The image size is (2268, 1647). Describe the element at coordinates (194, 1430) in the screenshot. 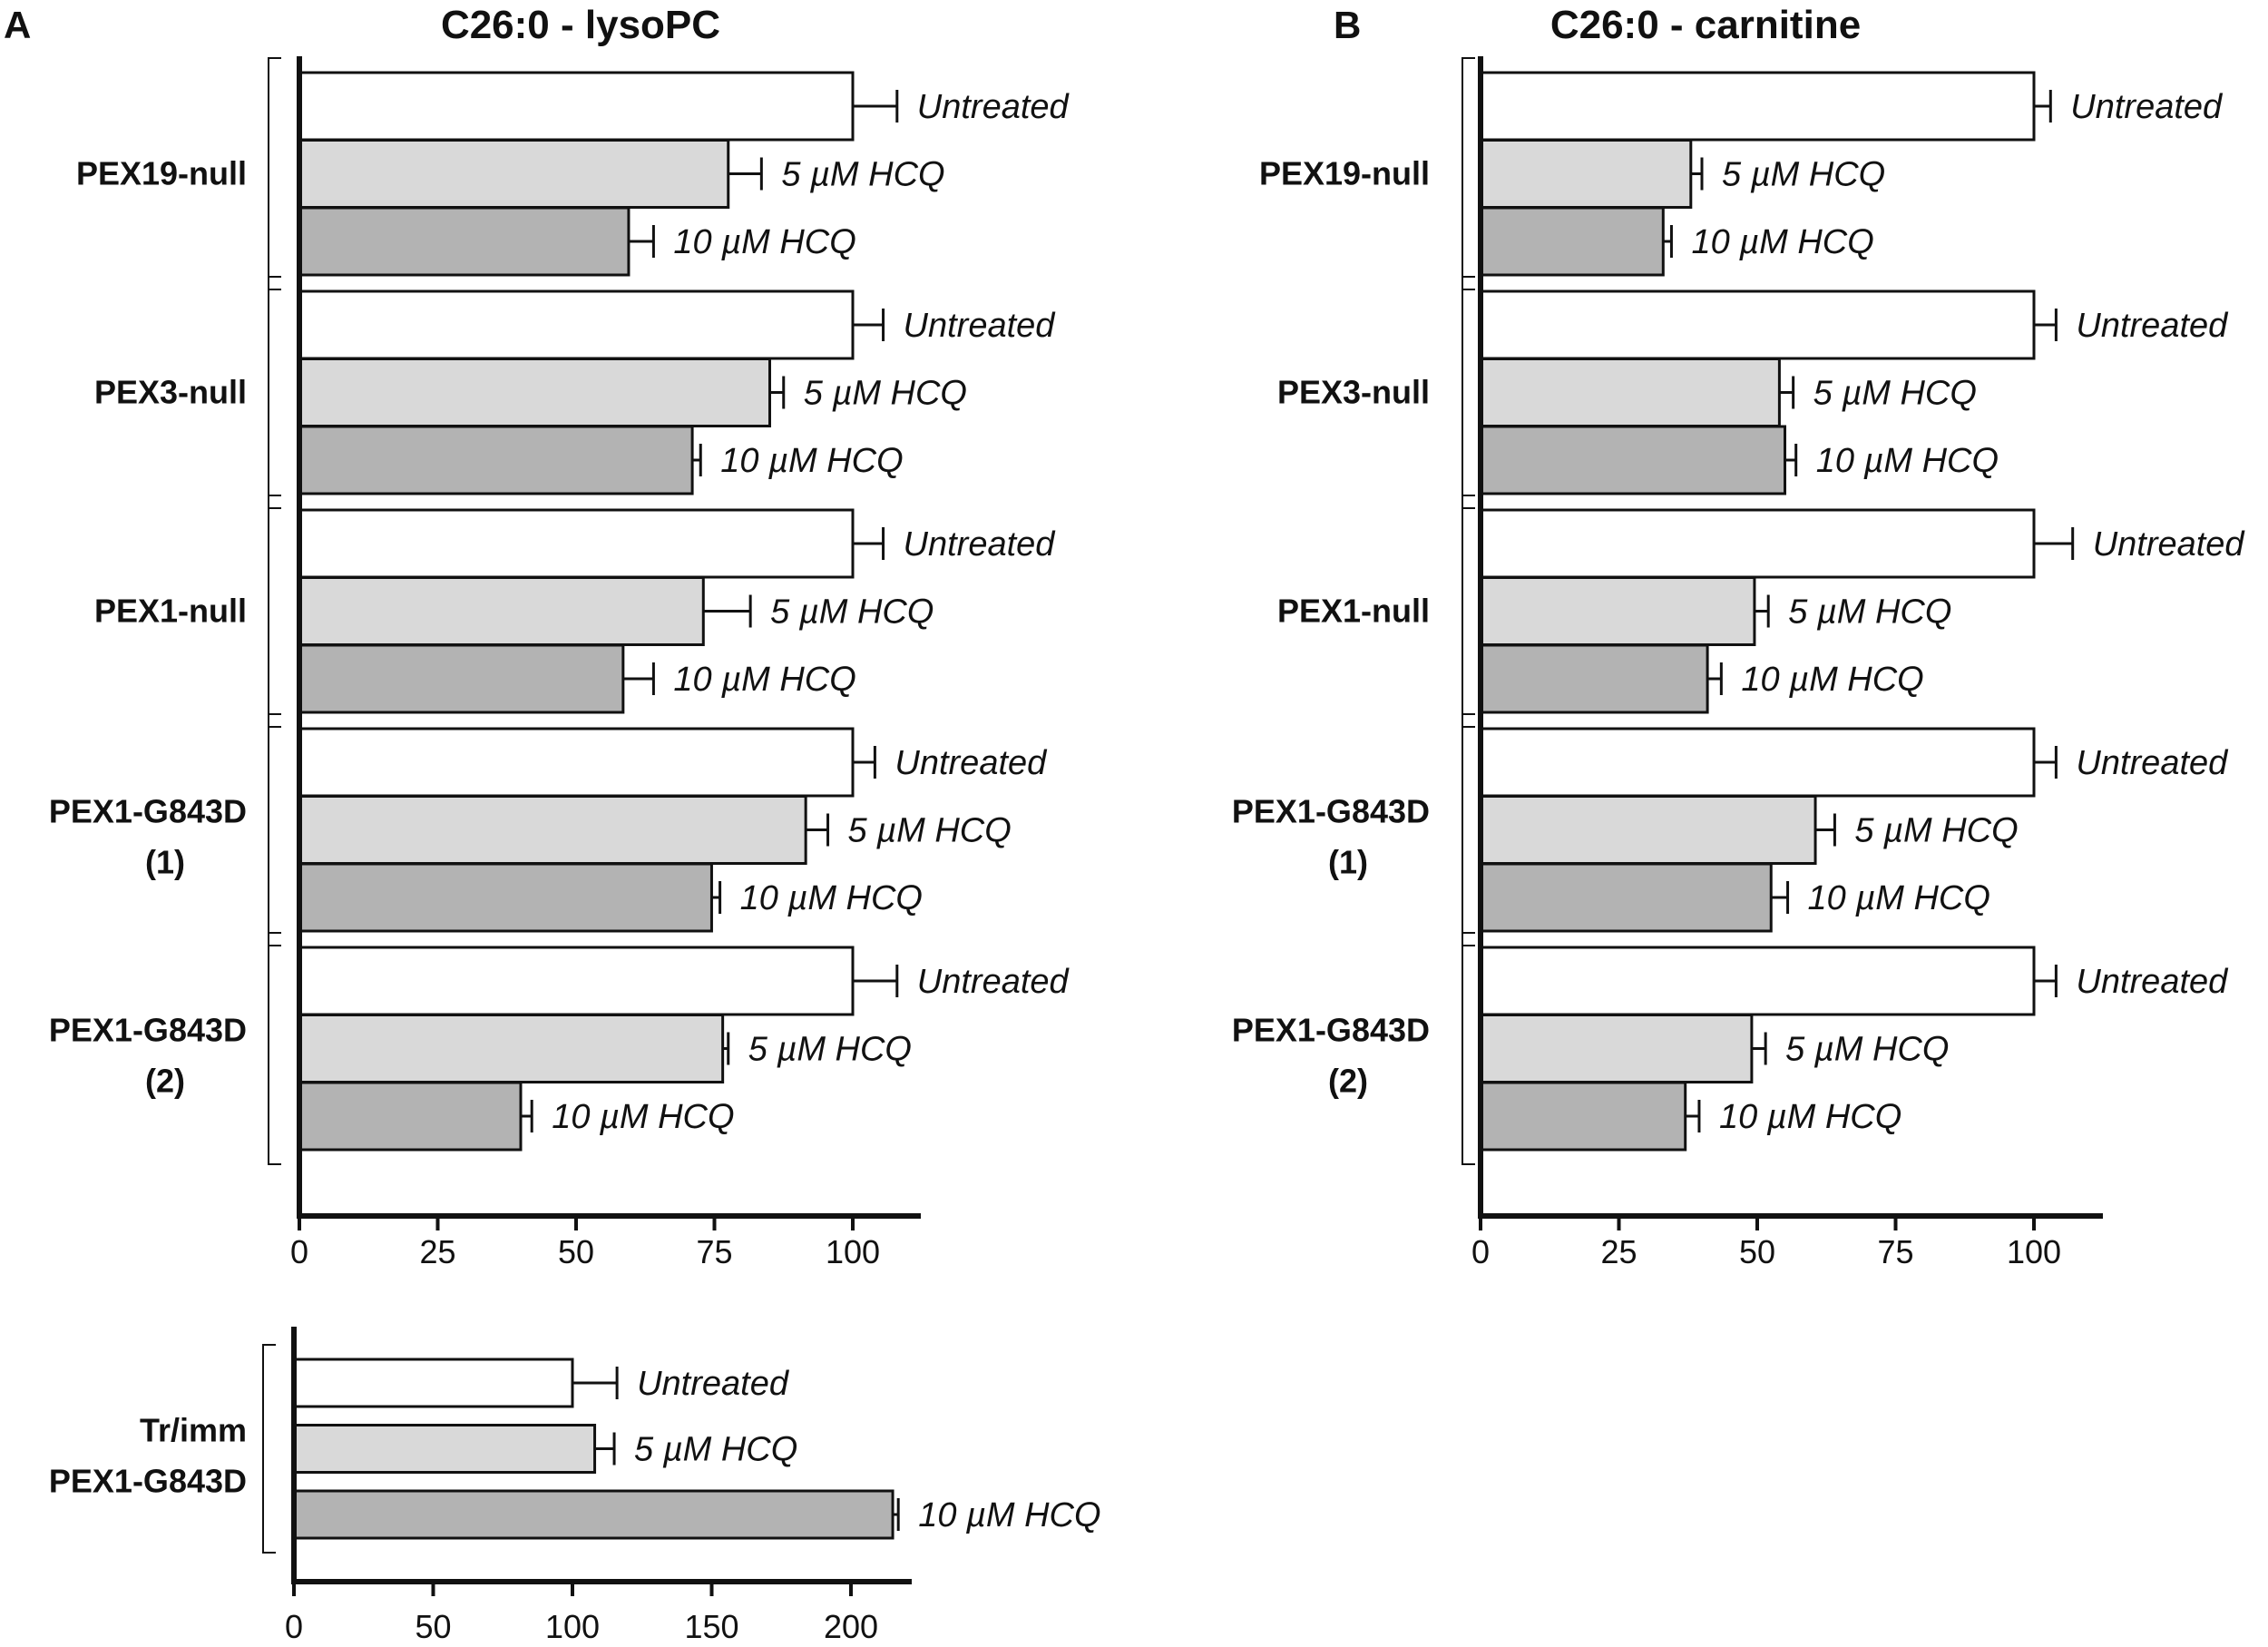

I see `group-label: Tr/imm` at that location.